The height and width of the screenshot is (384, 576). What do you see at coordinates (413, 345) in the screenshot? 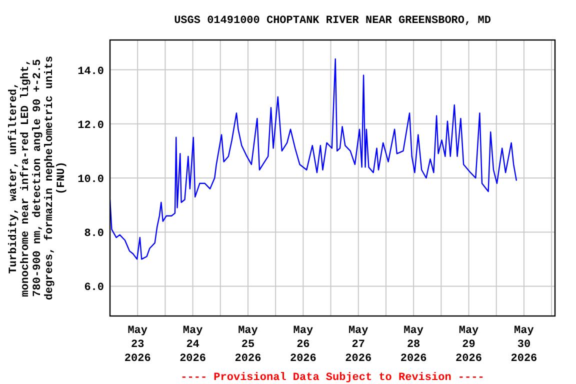
I see `x-tick-label: May 28 2026` at bounding box center [413, 345].